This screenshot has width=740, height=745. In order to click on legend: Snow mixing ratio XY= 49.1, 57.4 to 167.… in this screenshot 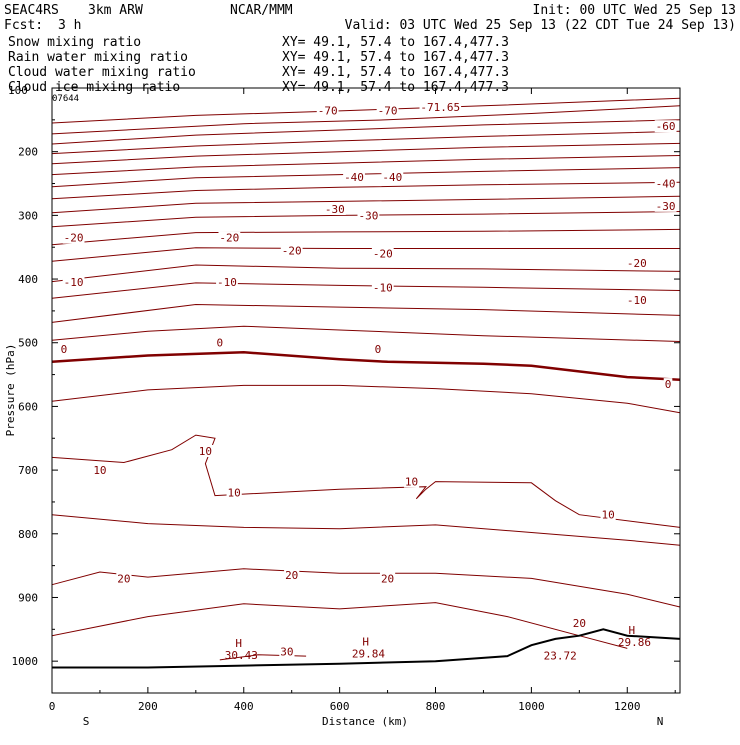, I will do `click(258, 65)`.